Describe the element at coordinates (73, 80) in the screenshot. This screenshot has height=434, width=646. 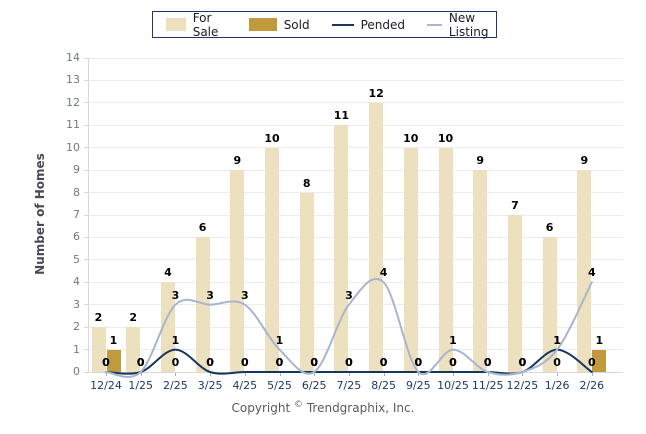
I see `y-tick-label: 13` at that location.